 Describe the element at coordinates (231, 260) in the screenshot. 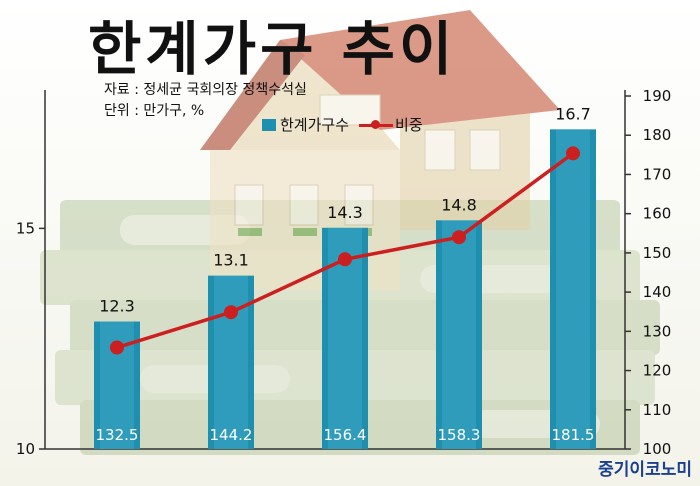

I see `line-value-label: 13.1` at that location.